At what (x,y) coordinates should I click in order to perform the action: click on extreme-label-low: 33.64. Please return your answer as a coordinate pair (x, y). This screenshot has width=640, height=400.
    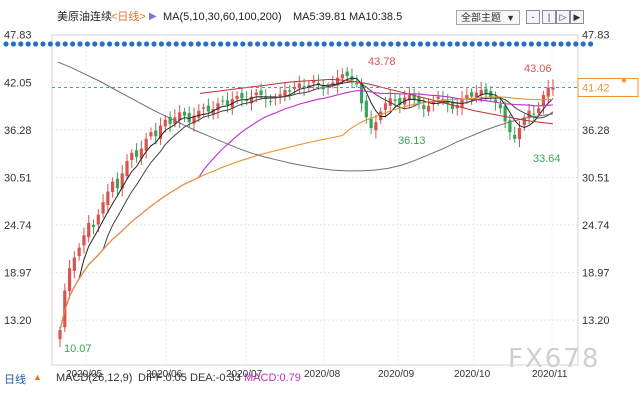
    Looking at the image, I should click on (547, 159).